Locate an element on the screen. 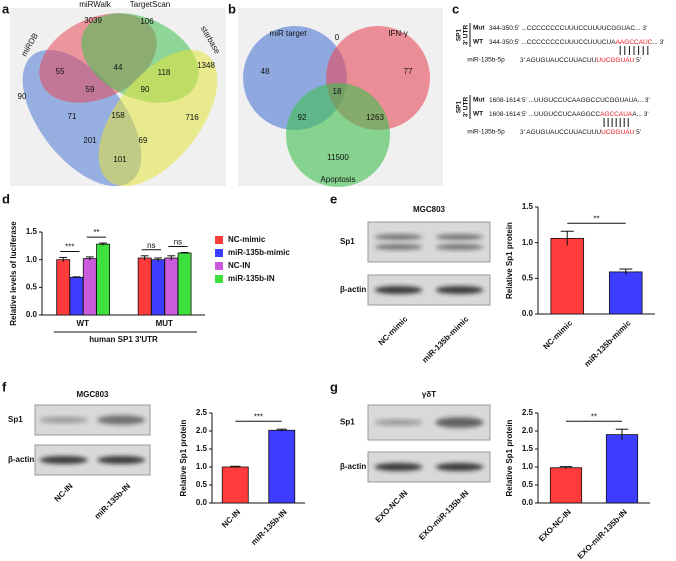  seq-tag: miR-135b-5p is located at coordinates (486, 132).